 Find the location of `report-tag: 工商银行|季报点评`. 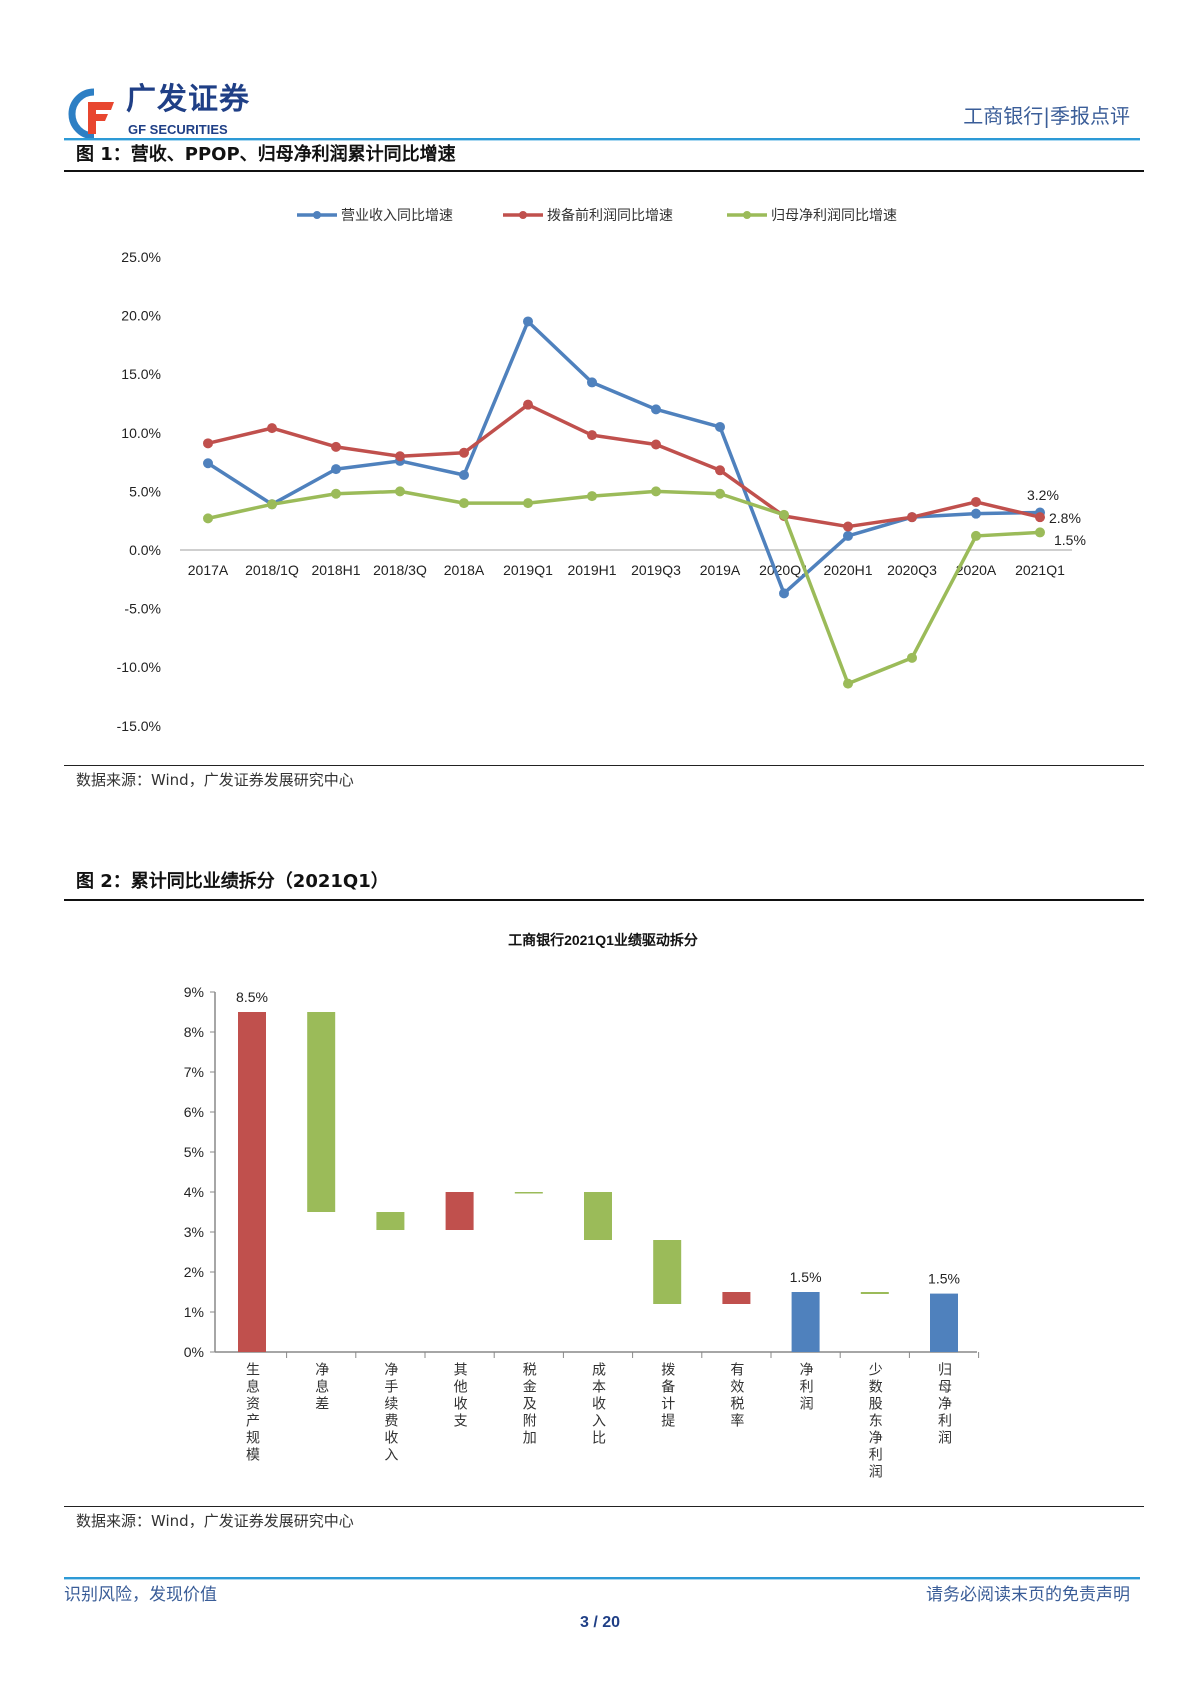

report-tag: 工商银行|季报点评 is located at coordinates (1046, 116).